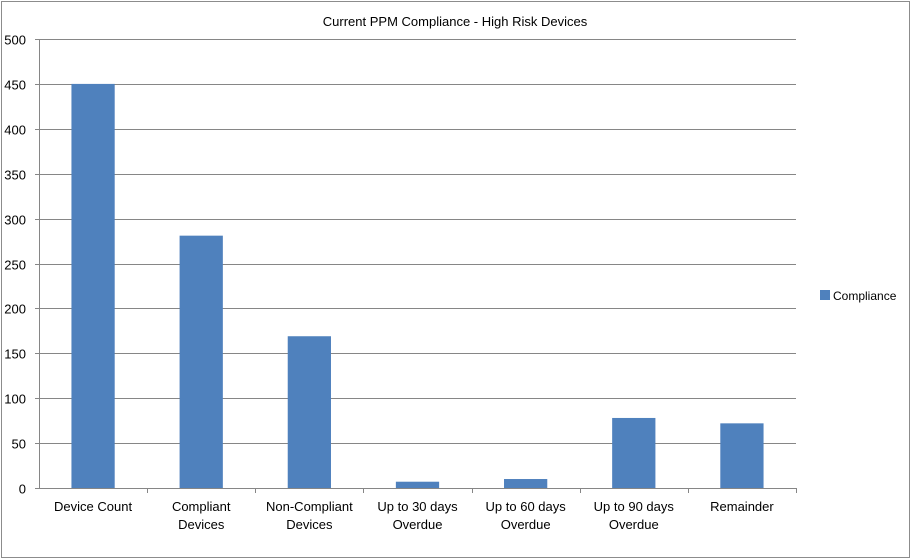  I want to click on x-tick-label: Up to 60 days Overdue, so click(526, 515).